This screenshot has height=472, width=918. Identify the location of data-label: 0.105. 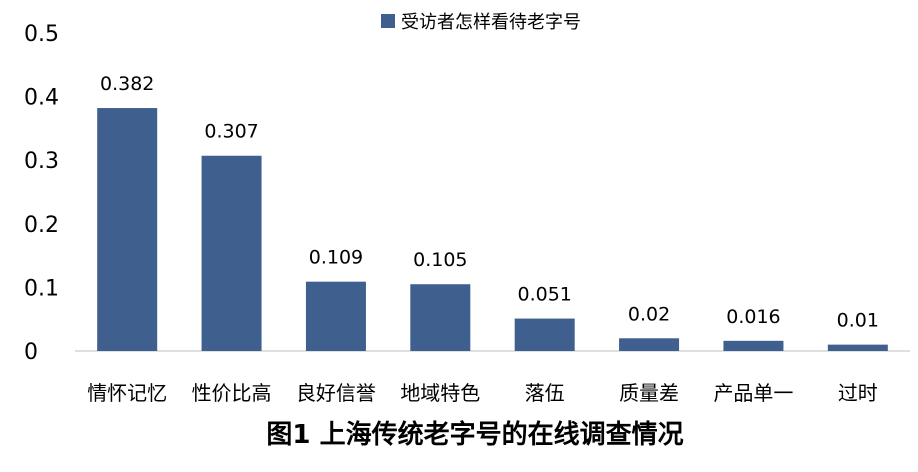
(440, 260).